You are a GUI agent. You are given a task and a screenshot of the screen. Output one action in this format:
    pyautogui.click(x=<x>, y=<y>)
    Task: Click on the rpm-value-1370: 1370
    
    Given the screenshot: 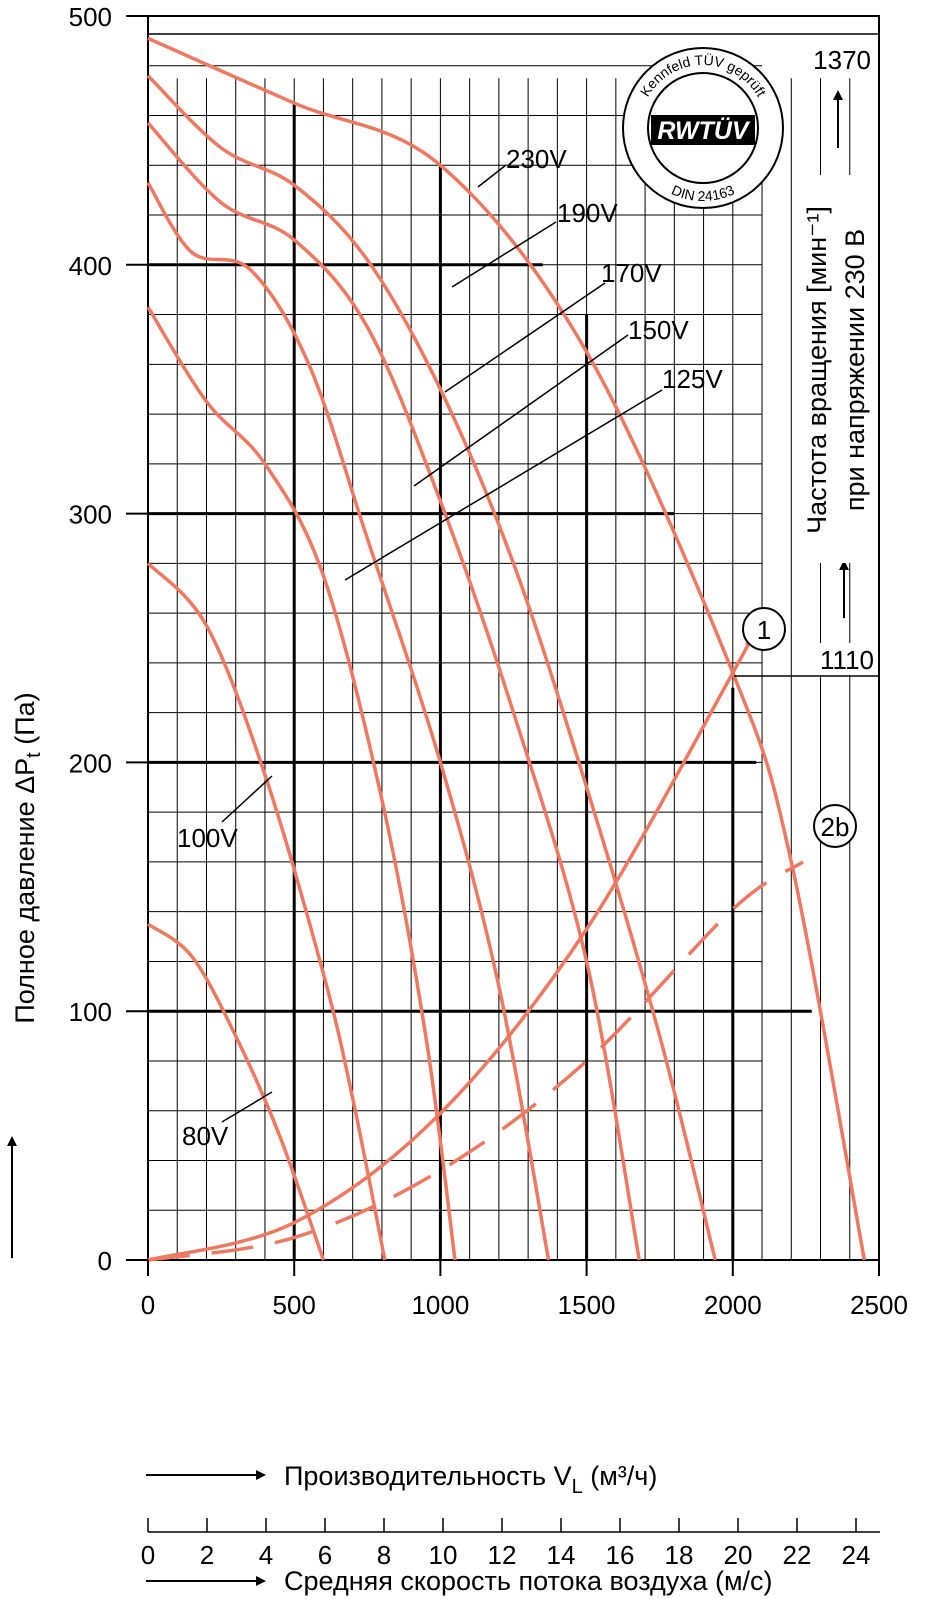 What is the action you would take?
    pyautogui.click(x=842, y=60)
    